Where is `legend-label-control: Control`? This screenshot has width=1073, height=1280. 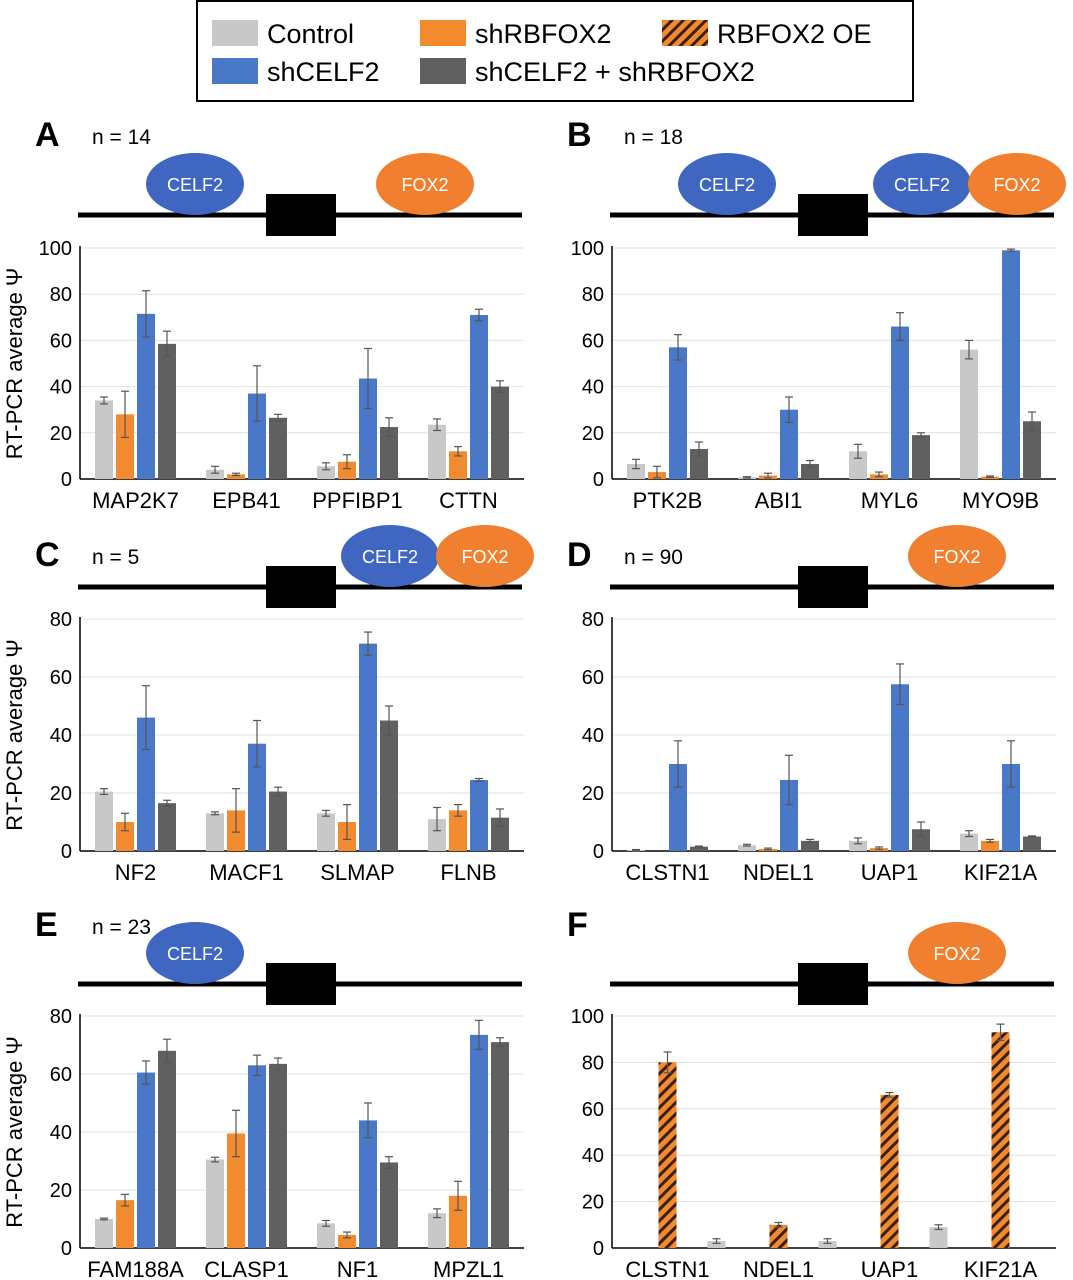
legend-label-control: Control is located at coordinates (310, 34).